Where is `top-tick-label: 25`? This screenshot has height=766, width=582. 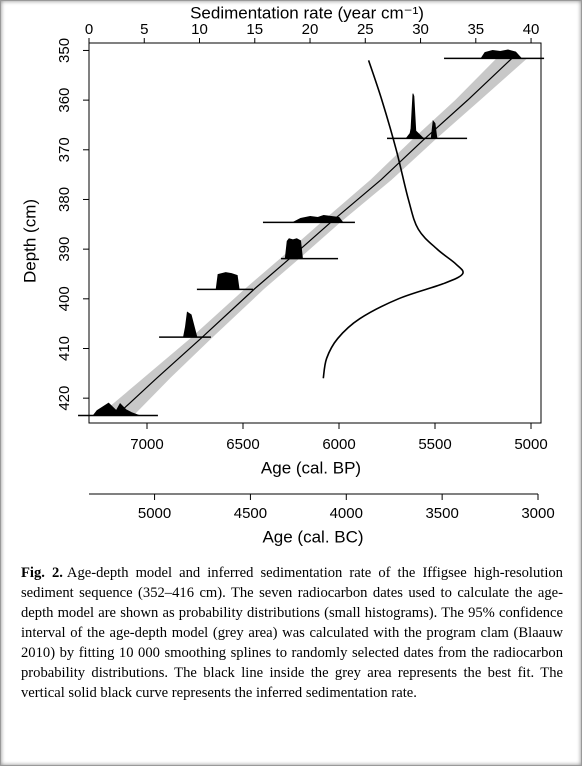
top-tick-label: 25 is located at coordinates (365, 29).